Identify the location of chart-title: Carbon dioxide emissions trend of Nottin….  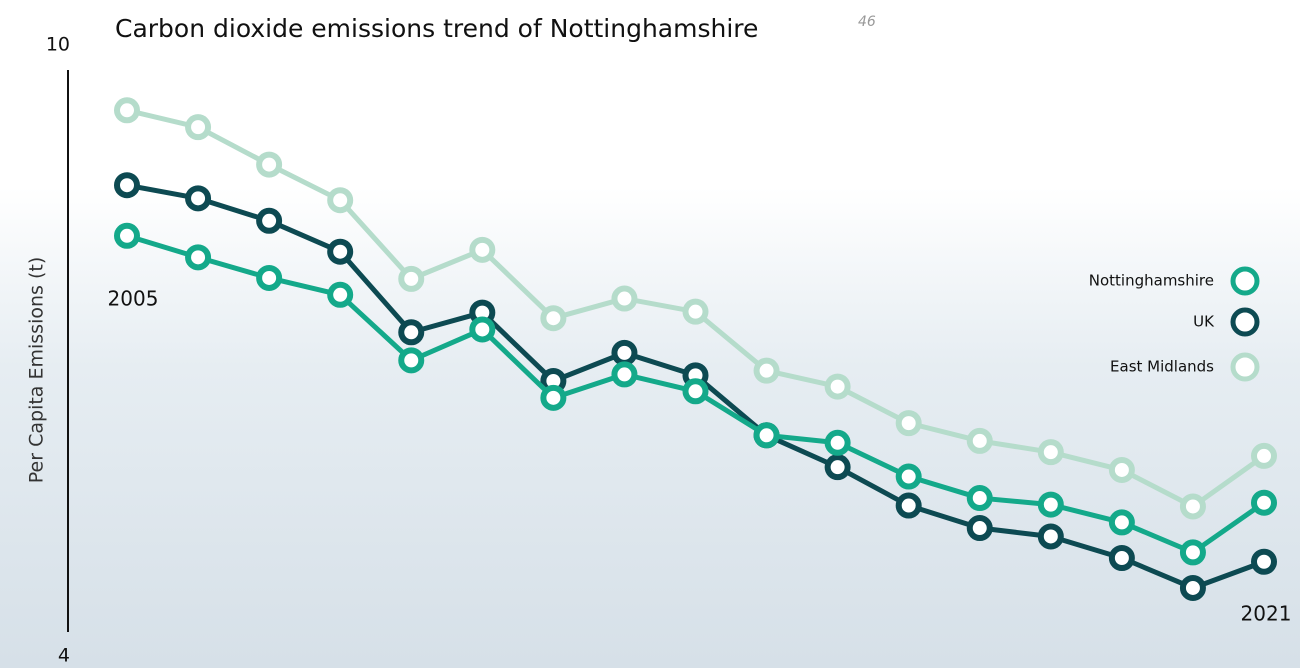
(436, 28).